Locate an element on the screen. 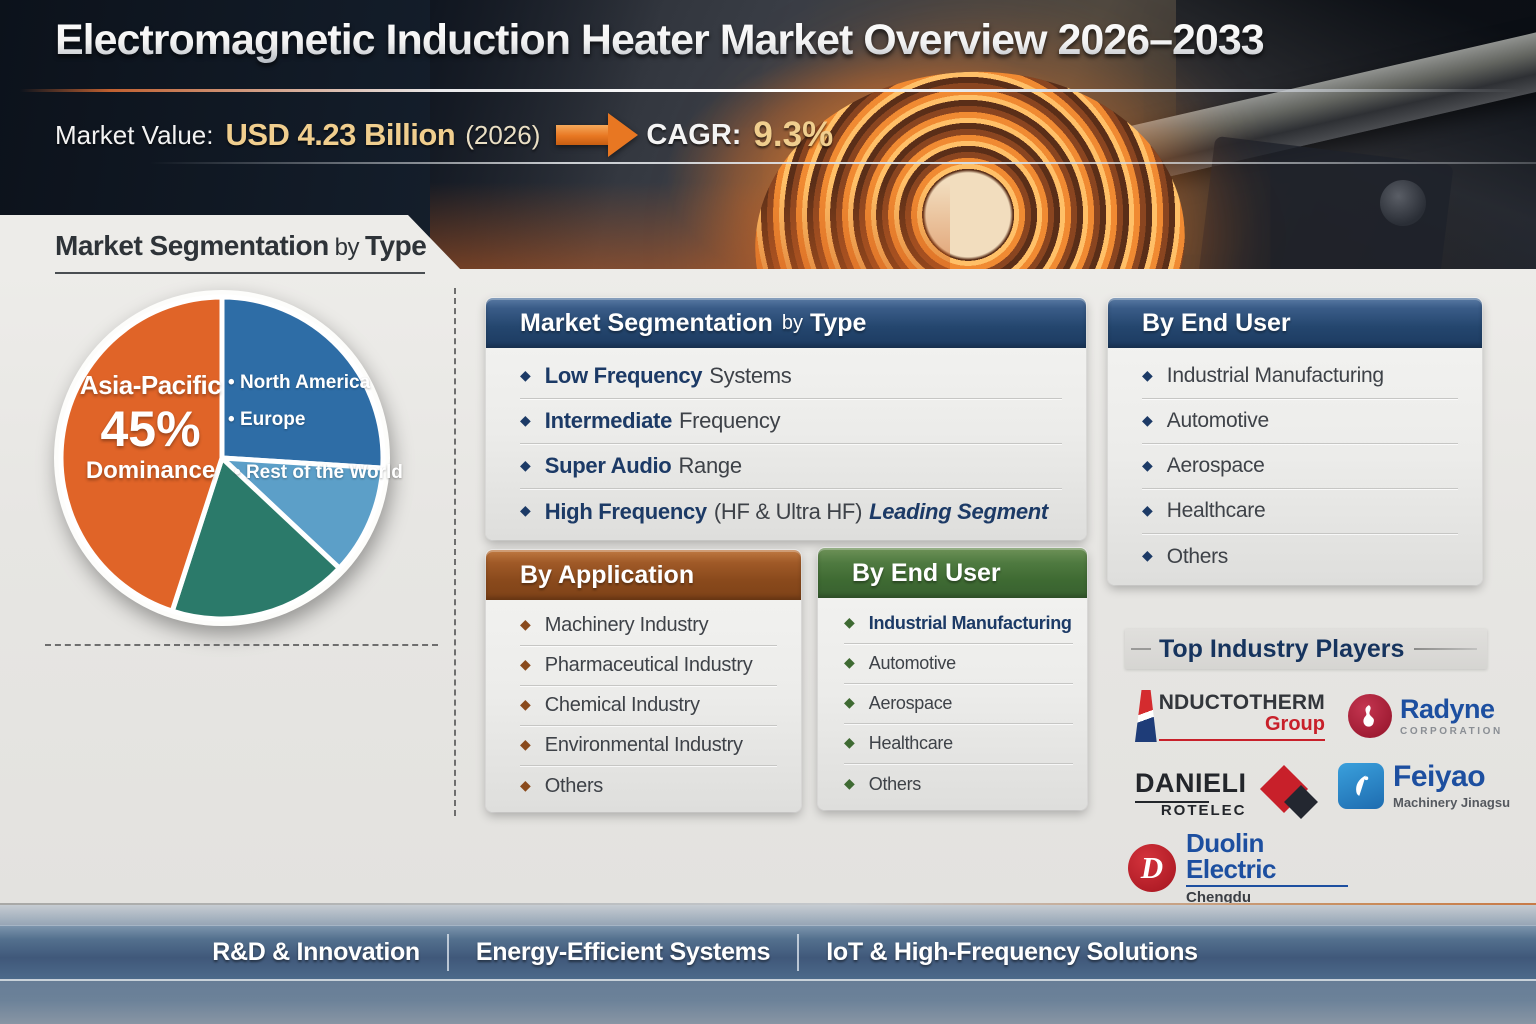 The image size is (1536, 1024). logo-inductotherm: NDUCTOTHERM Group is located at coordinates (1230, 716).